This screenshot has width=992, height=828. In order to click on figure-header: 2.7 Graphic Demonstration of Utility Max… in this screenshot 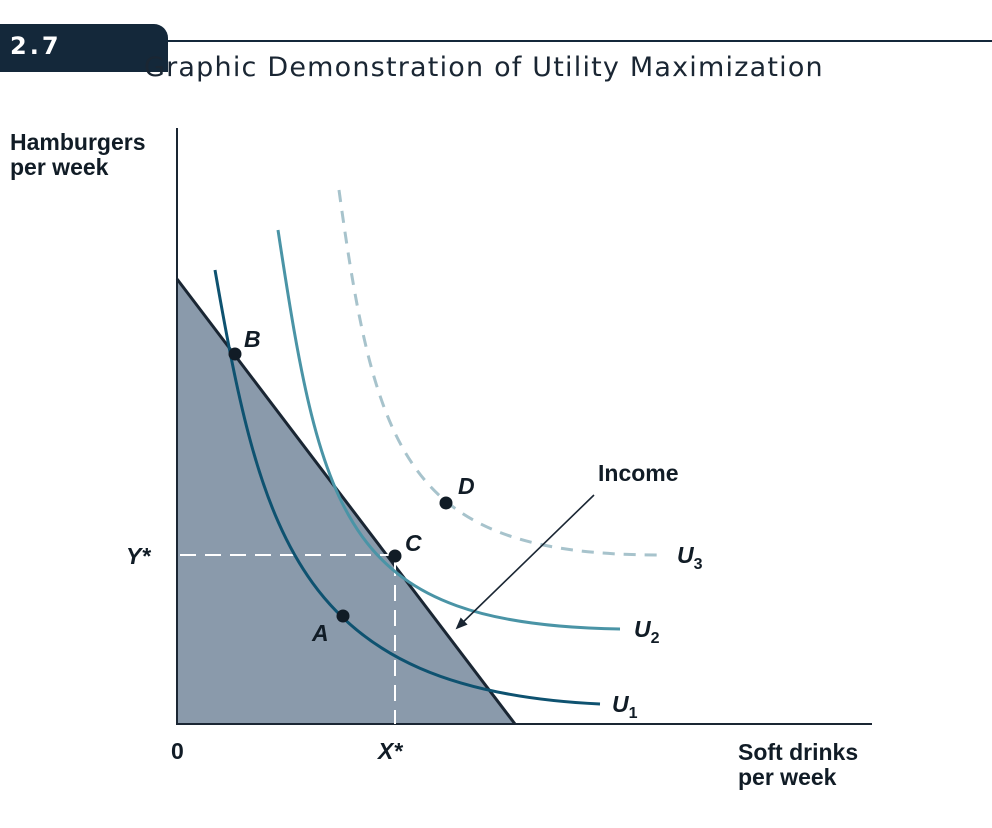, I will do `click(496, 50)`.